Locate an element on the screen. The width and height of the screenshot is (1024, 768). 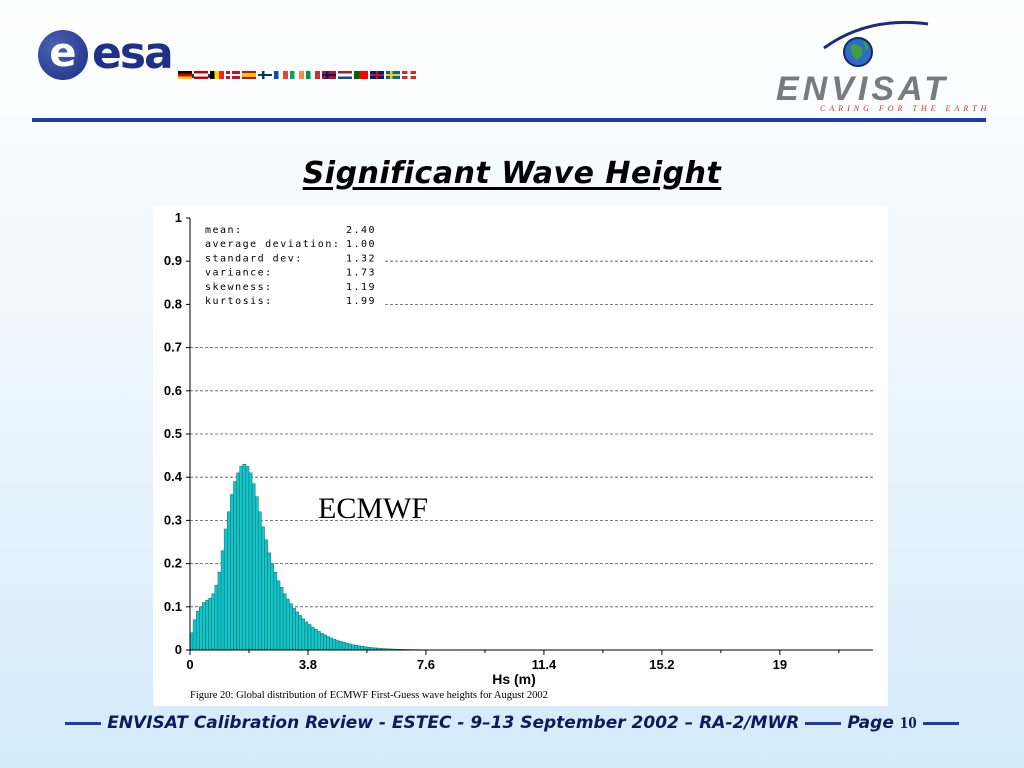
y-tick-label: 0.2 is located at coordinates (173, 563).